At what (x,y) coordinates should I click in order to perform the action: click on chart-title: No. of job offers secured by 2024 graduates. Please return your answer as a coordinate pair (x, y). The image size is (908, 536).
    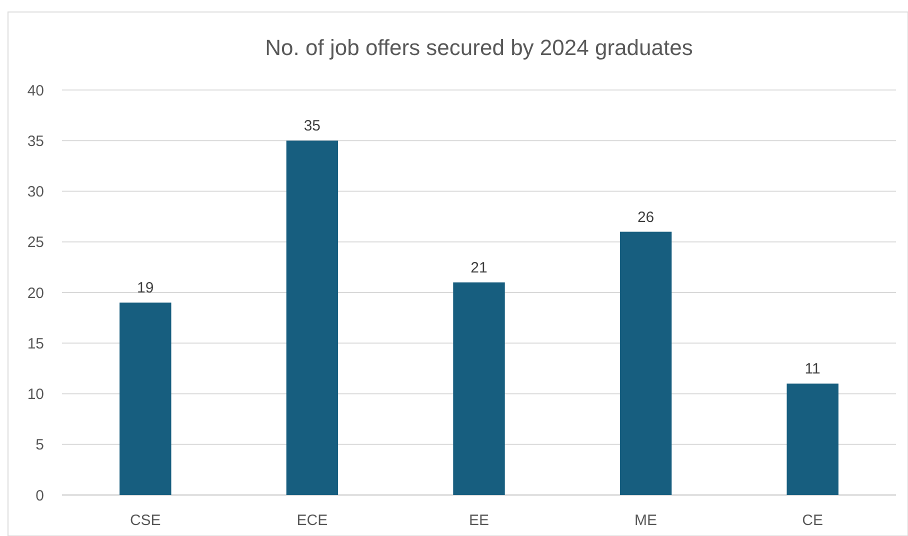
    Looking at the image, I should click on (479, 47).